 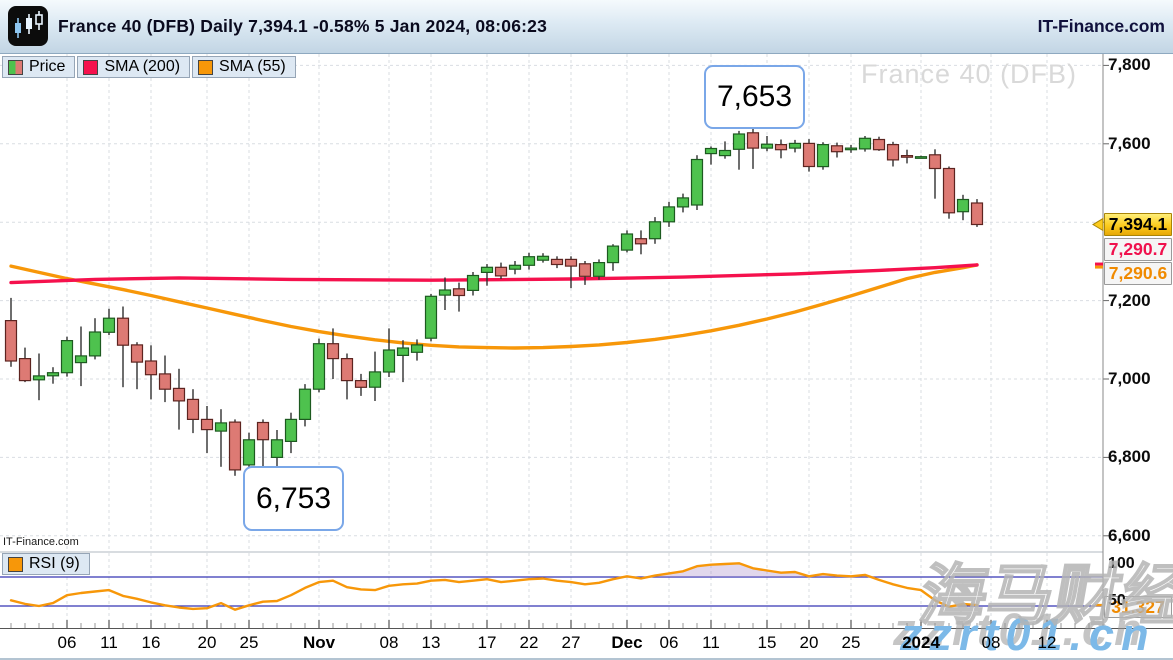 I want to click on brand-link: IT-Finance.com, so click(x=1101, y=26).